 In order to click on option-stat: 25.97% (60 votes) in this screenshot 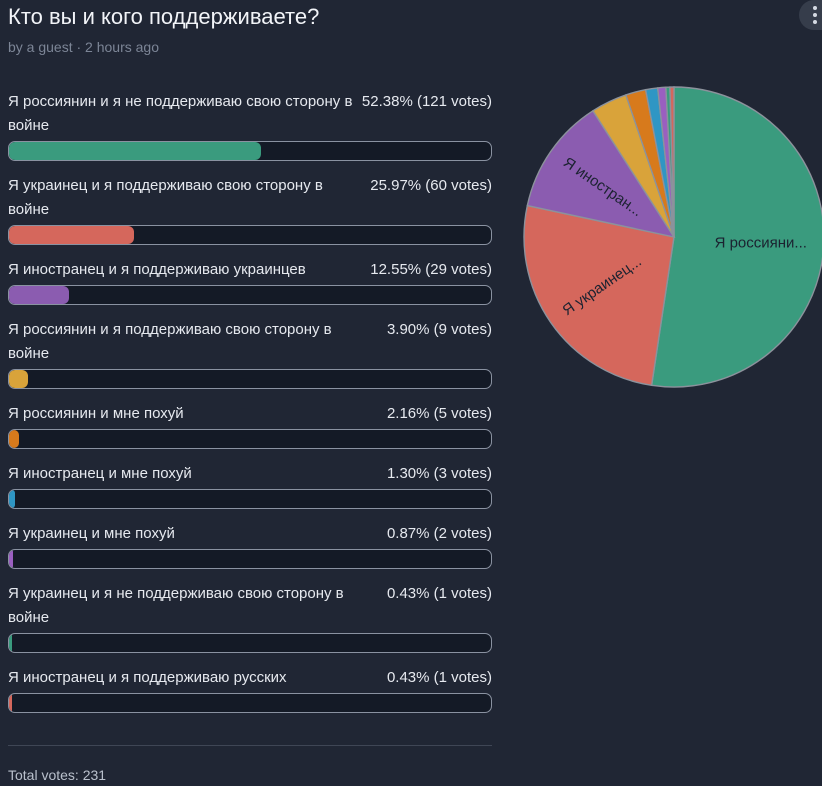, I will do `click(431, 185)`.